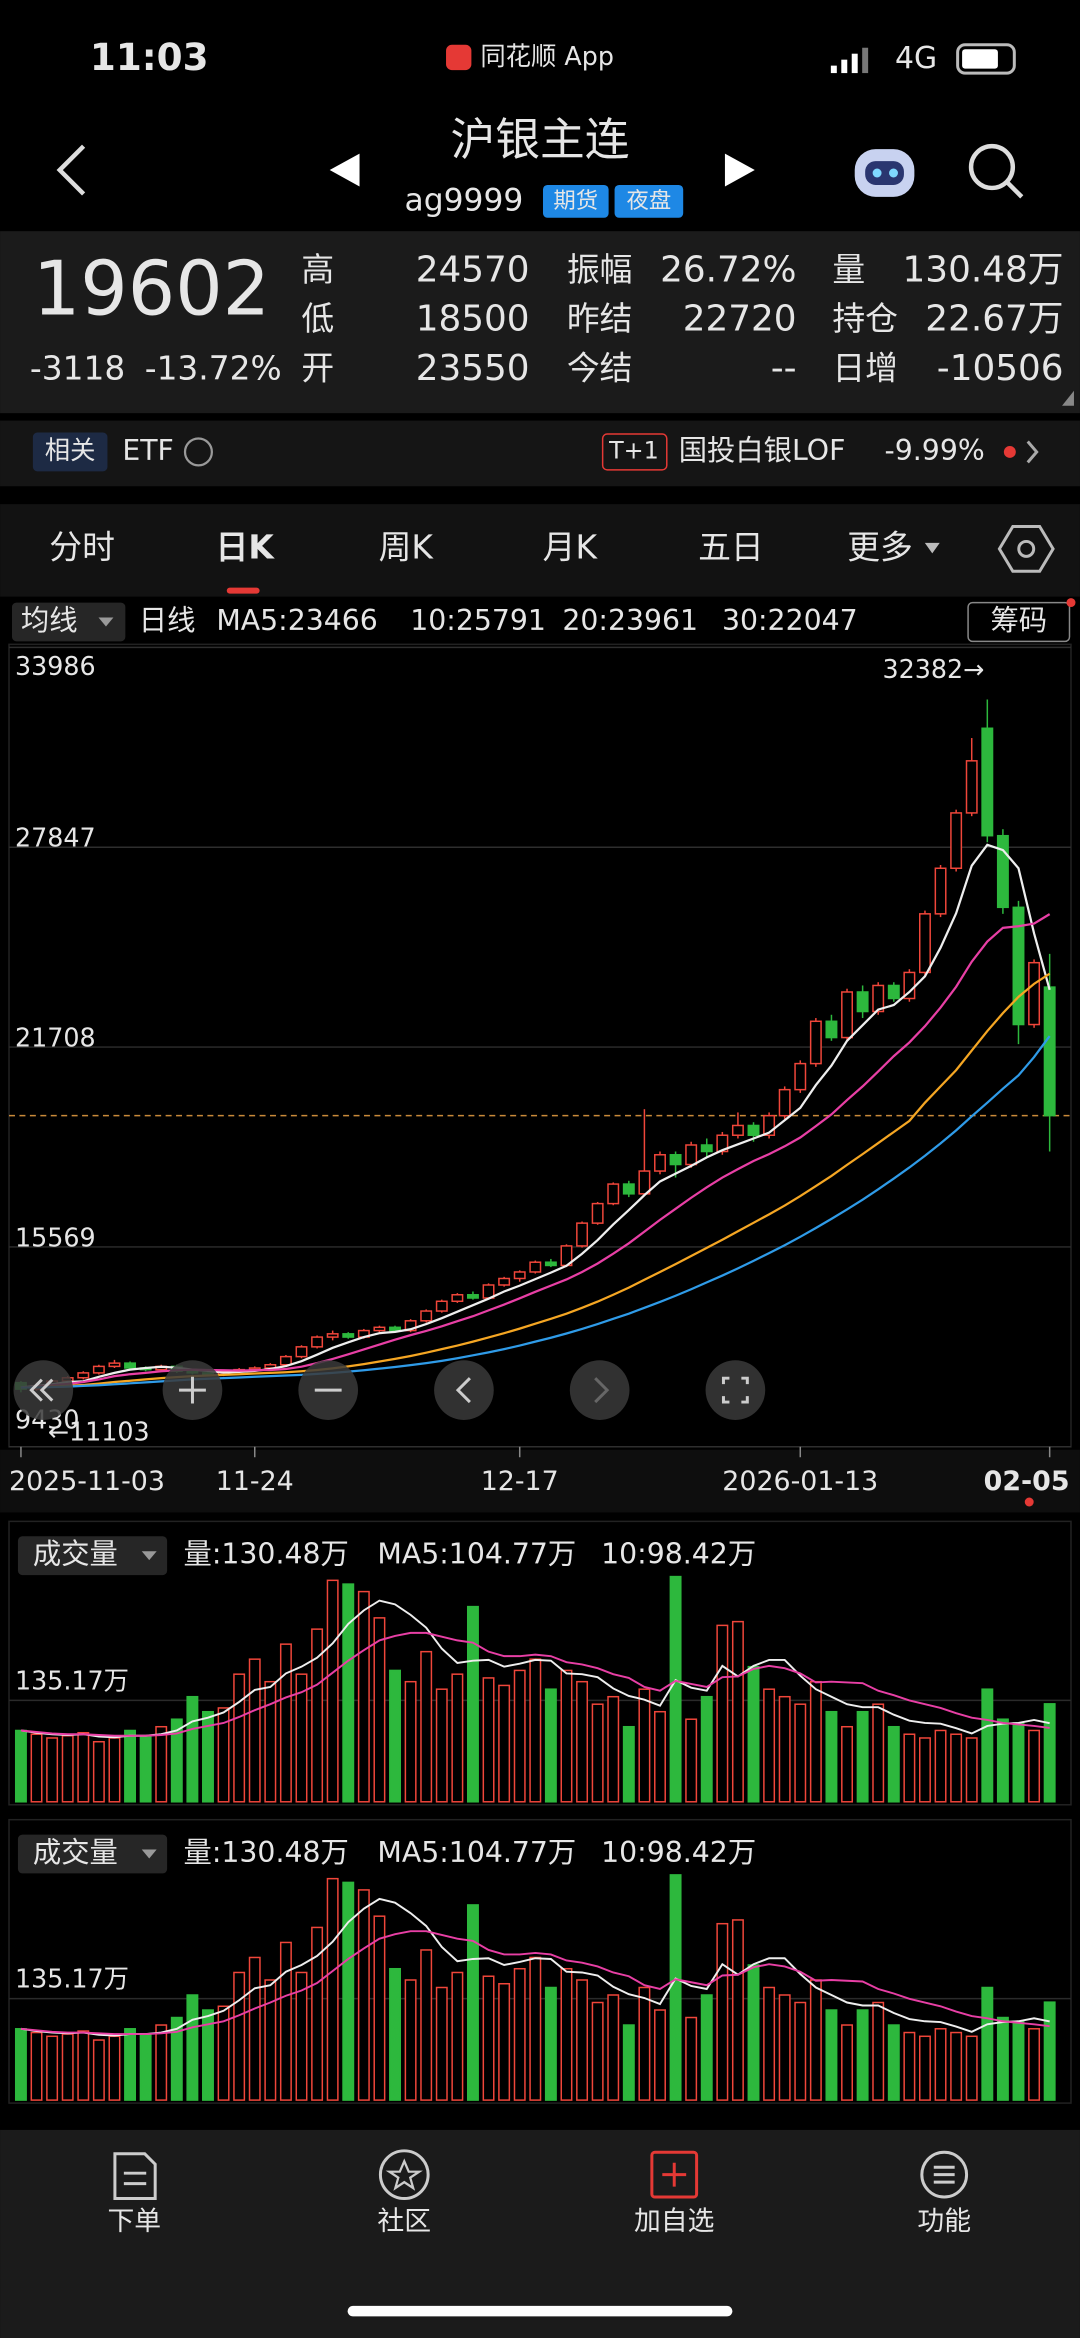  I want to click on nav-item: 社区, so click(404, 2221).